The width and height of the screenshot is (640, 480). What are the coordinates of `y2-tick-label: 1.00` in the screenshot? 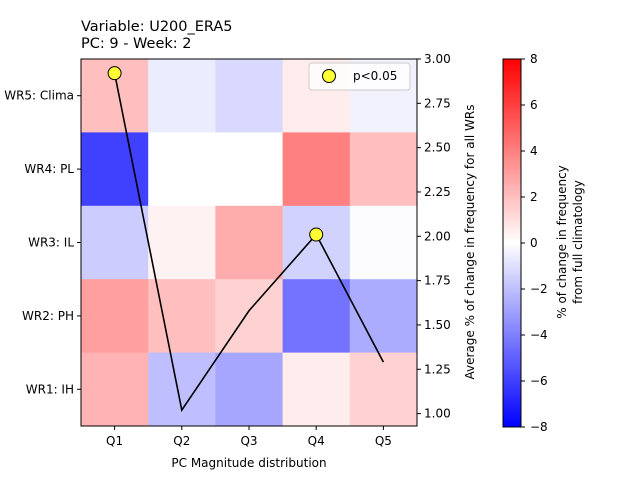 It's located at (437, 414).